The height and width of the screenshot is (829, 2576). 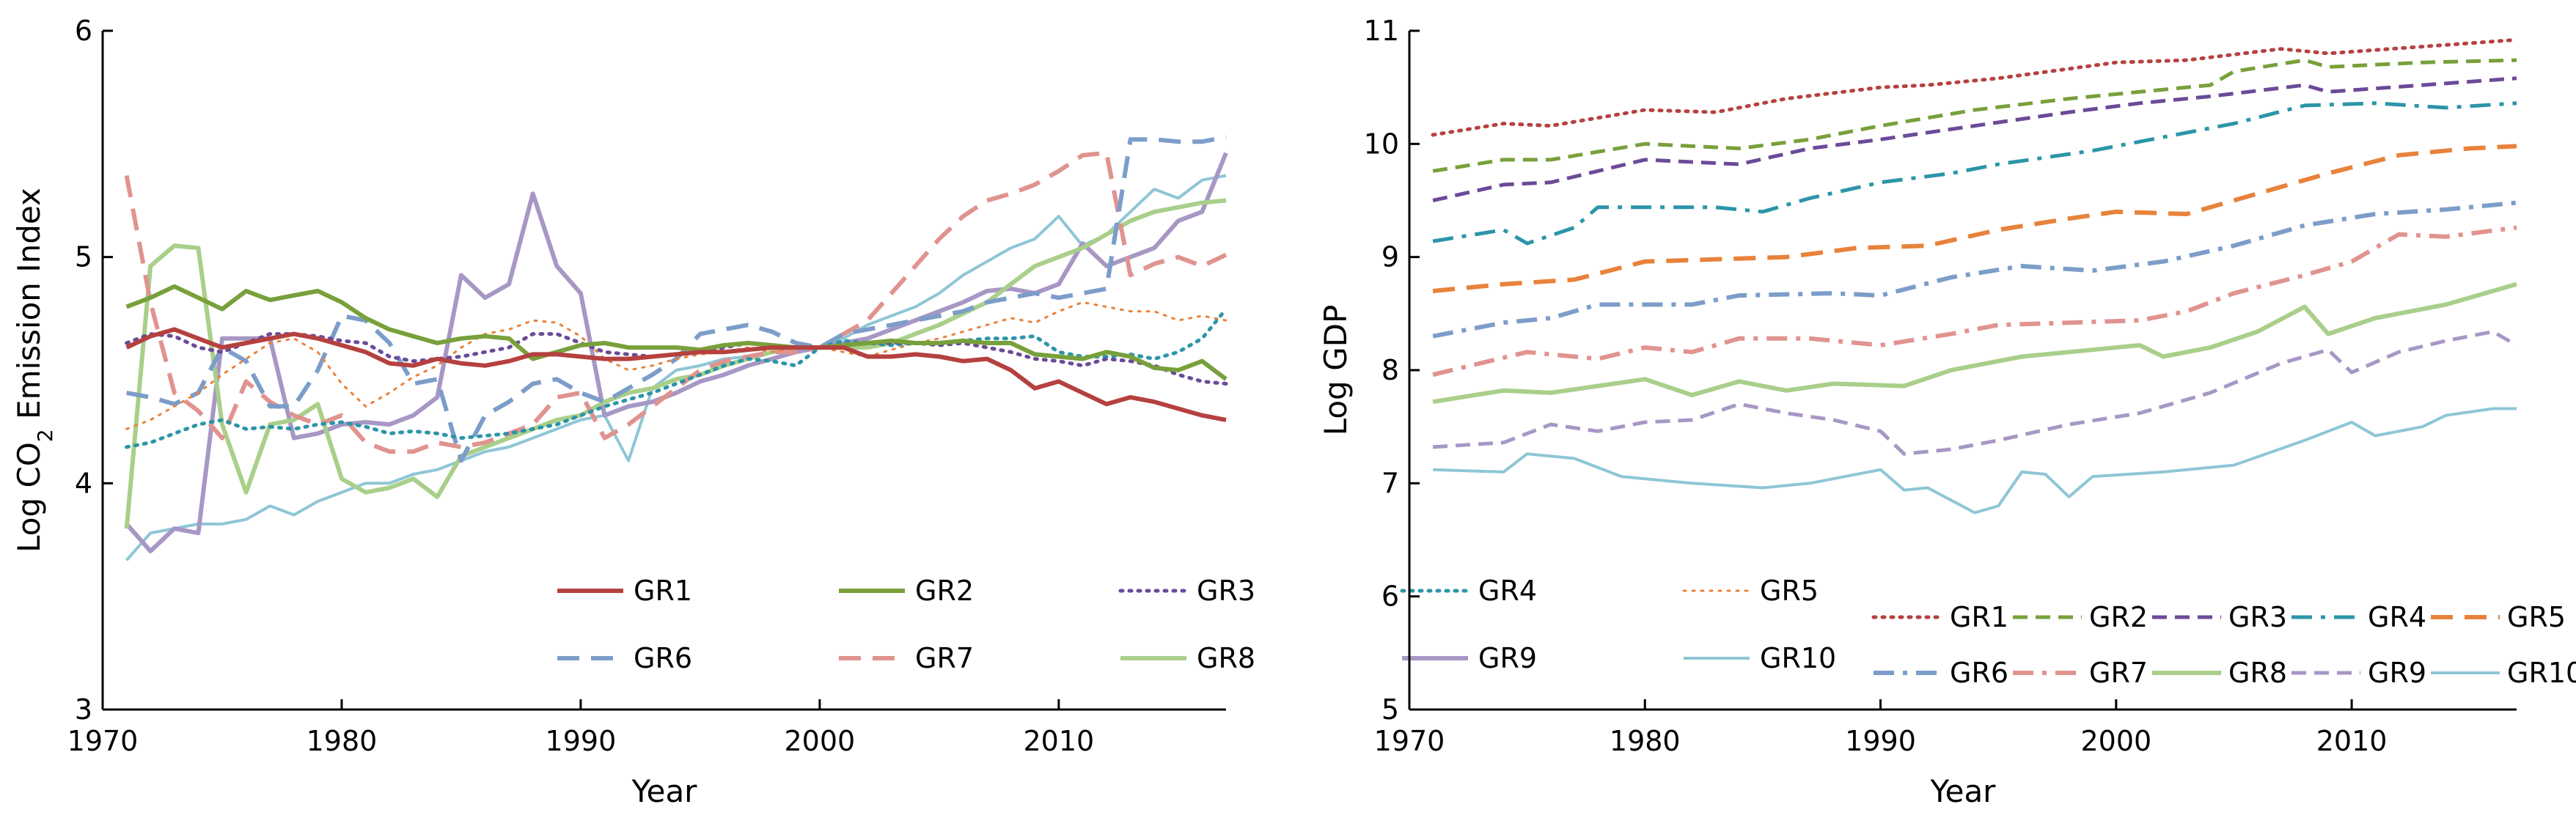 I want to click on y-tick-label: 9, so click(x=1390, y=257).